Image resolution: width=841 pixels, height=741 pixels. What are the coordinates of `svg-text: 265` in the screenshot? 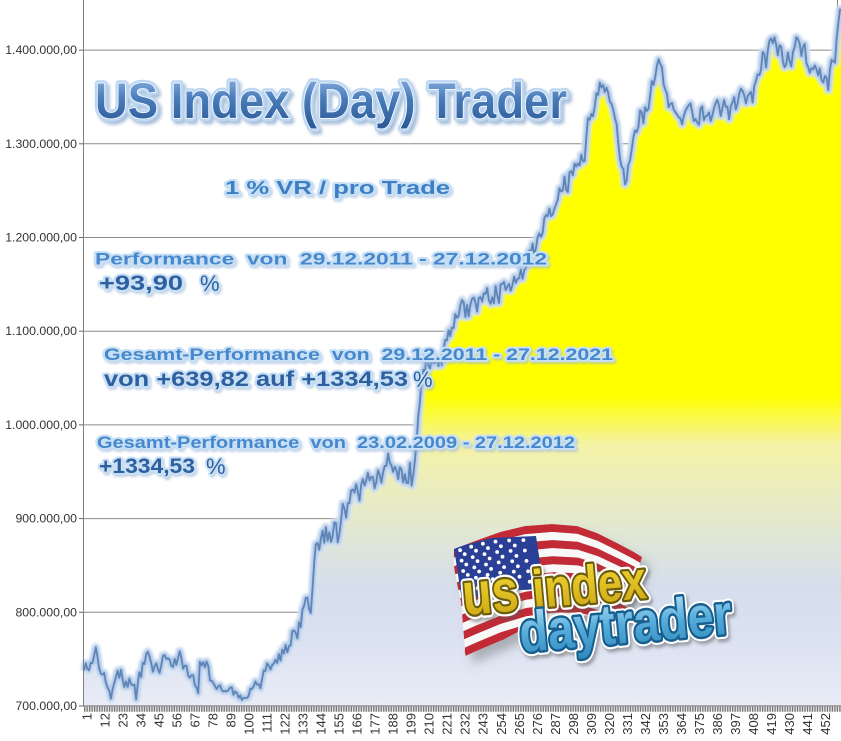 It's located at (519, 724).